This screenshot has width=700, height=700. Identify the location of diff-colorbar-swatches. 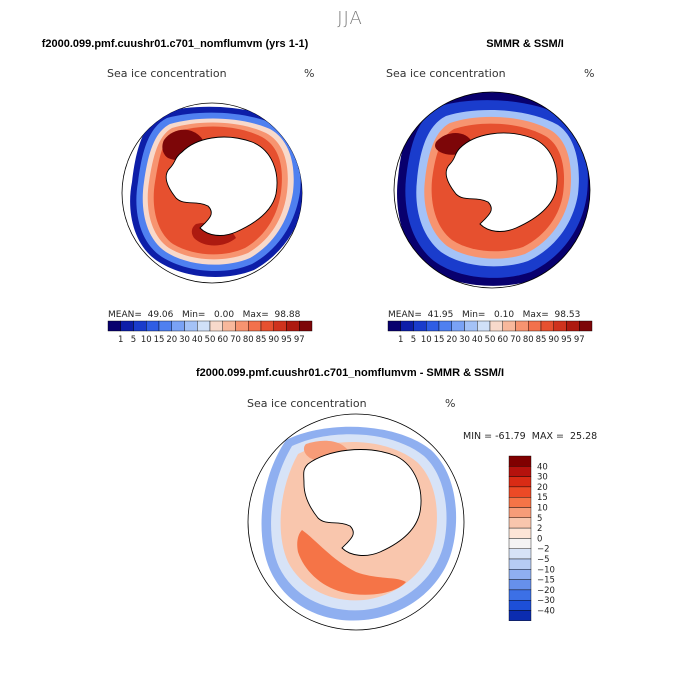
(520, 538).